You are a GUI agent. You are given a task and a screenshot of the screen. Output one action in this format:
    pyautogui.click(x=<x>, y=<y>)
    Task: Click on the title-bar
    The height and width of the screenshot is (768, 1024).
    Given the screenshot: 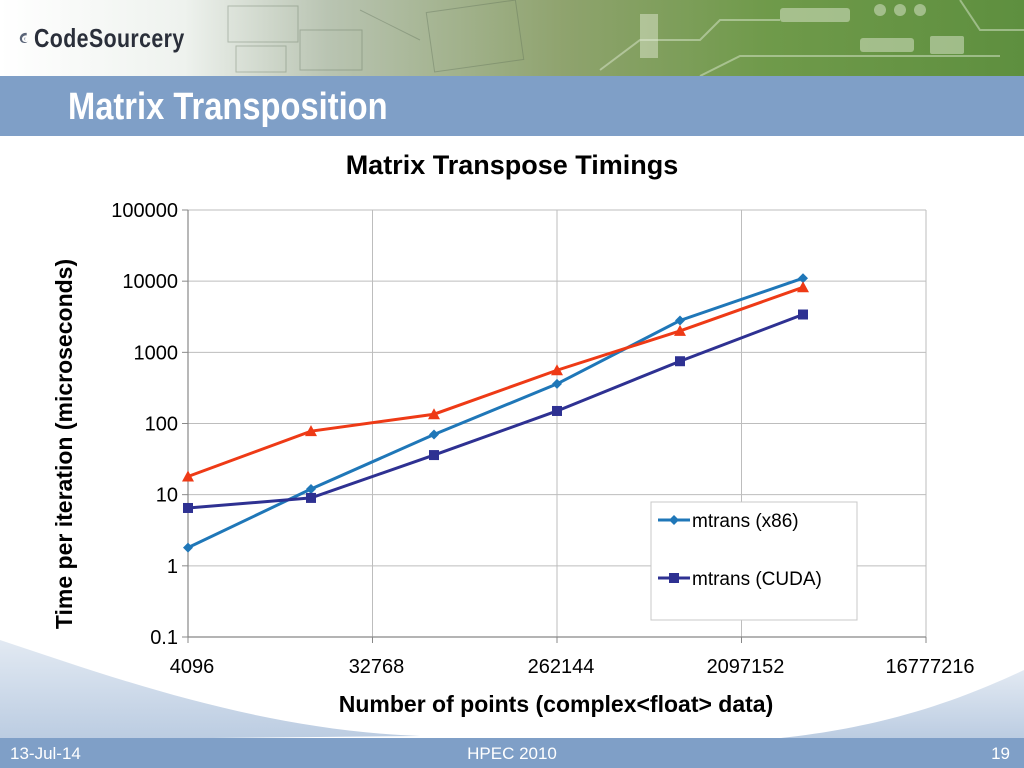 What is the action you would take?
    pyautogui.click(x=512, y=106)
    